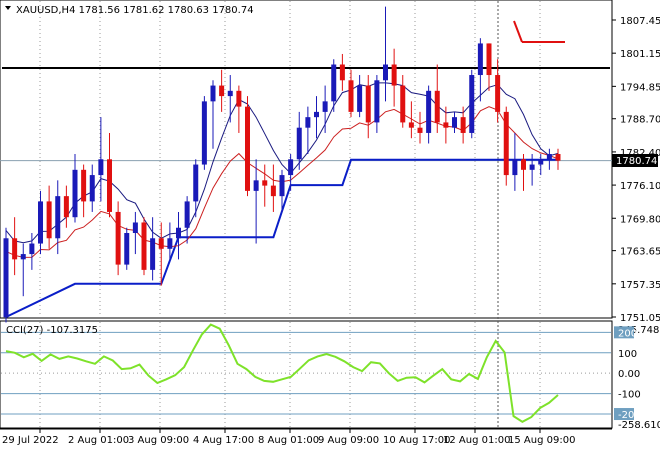 This screenshot has height=450, width=660. I want to click on price-tick-label: 1794.85, so click(640, 87).